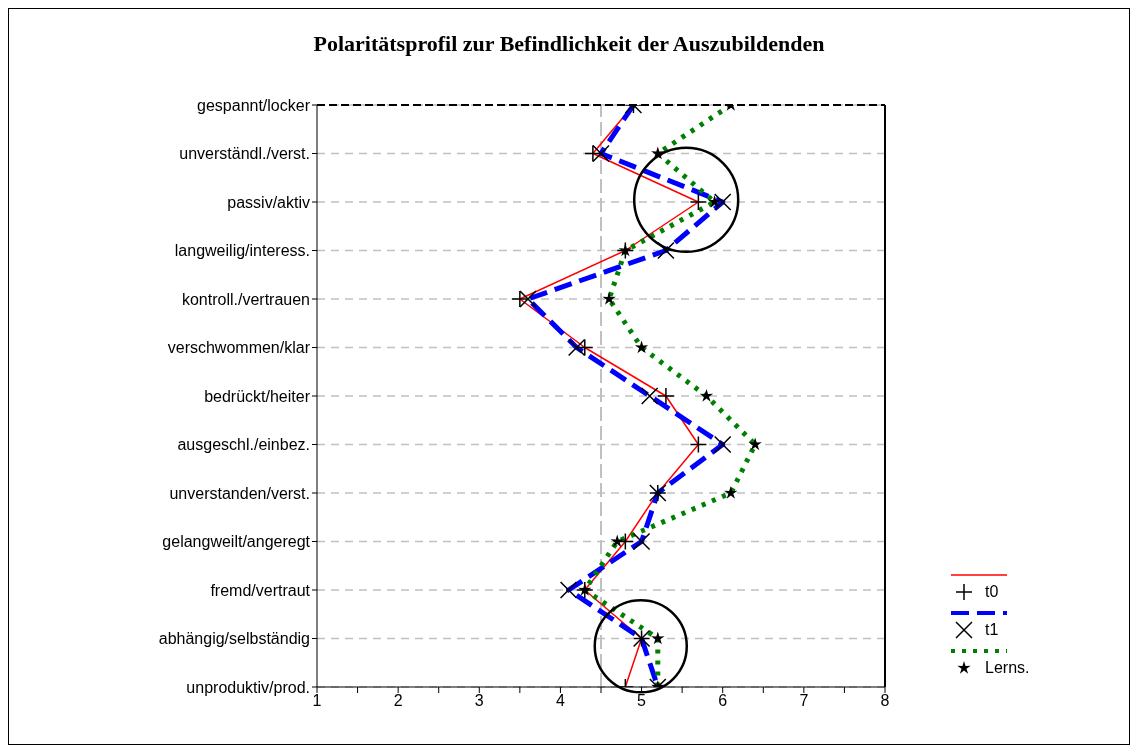 This screenshot has width=1138, height=751. What do you see at coordinates (248, 687) in the screenshot?
I see `y-tick-label: unproduktiv/prod.` at bounding box center [248, 687].